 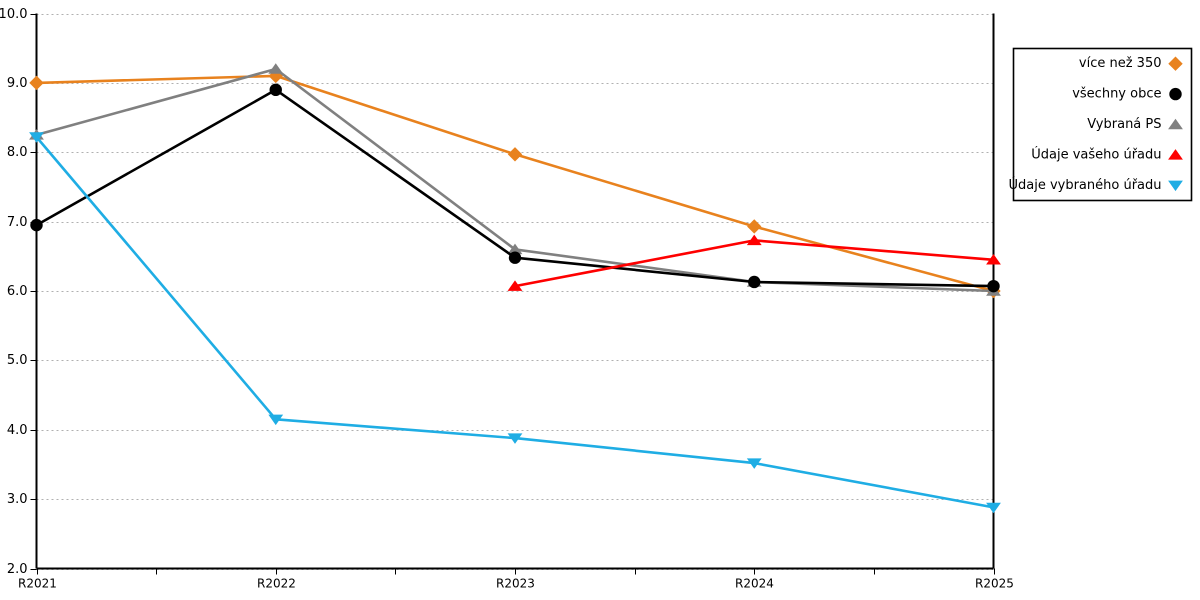 What do you see at coordinates (1084, 185) in the screenshot?
I see `legend-label: Údaje vybraného úřadu` at bounding box center [1084, 185].